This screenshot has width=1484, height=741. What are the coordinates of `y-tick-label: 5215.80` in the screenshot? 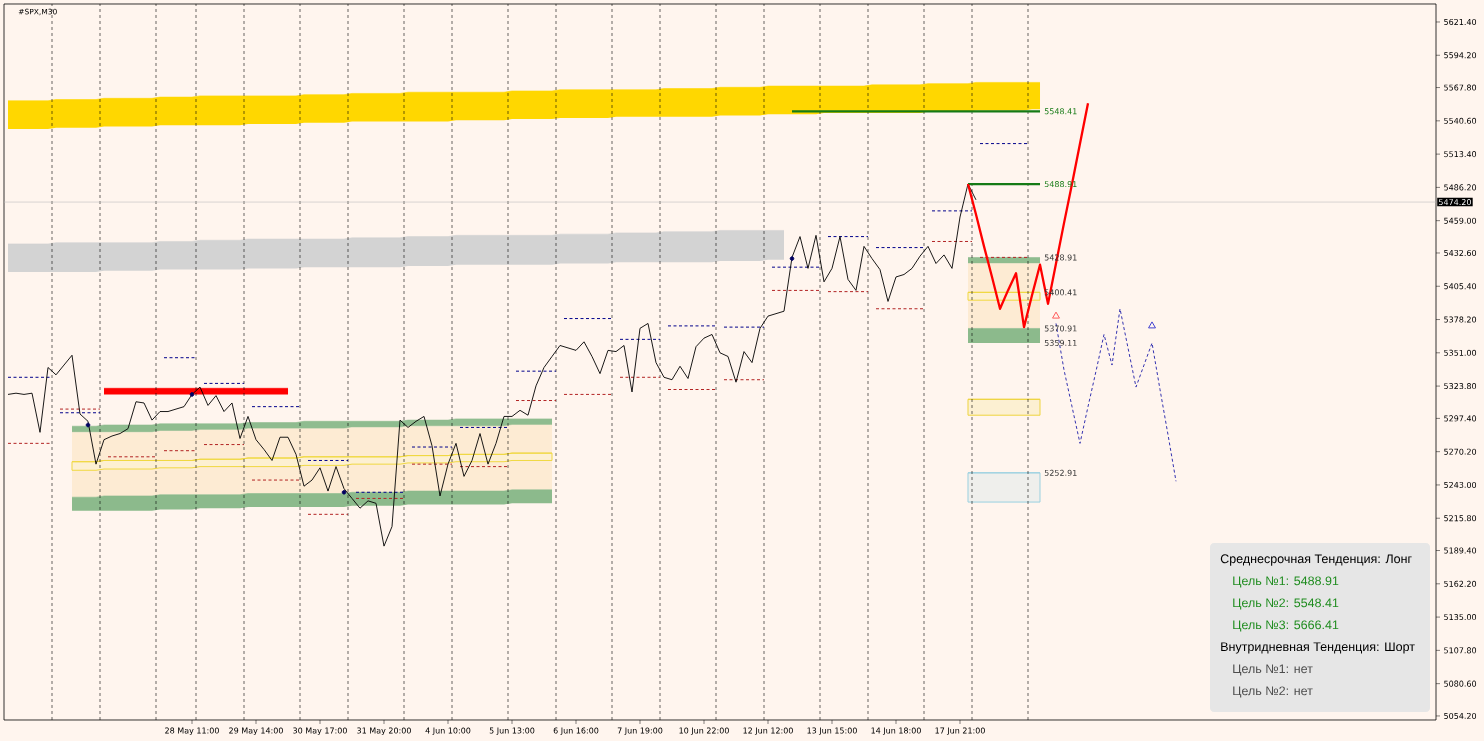 It's located at (1460, 518).